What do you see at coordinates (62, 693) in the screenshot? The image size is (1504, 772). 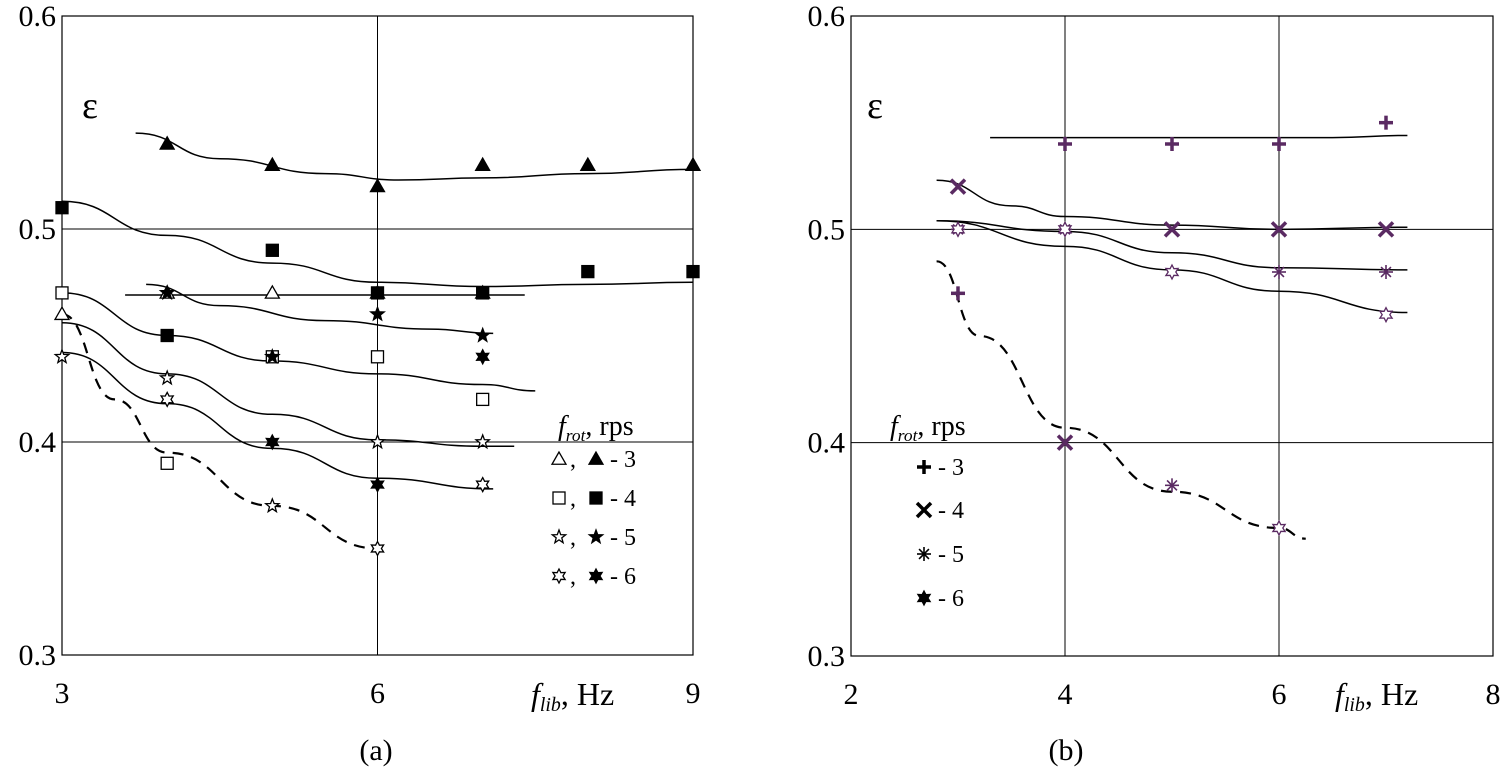 I see `x-tick-label: 3` at bounding box center [62, 693].